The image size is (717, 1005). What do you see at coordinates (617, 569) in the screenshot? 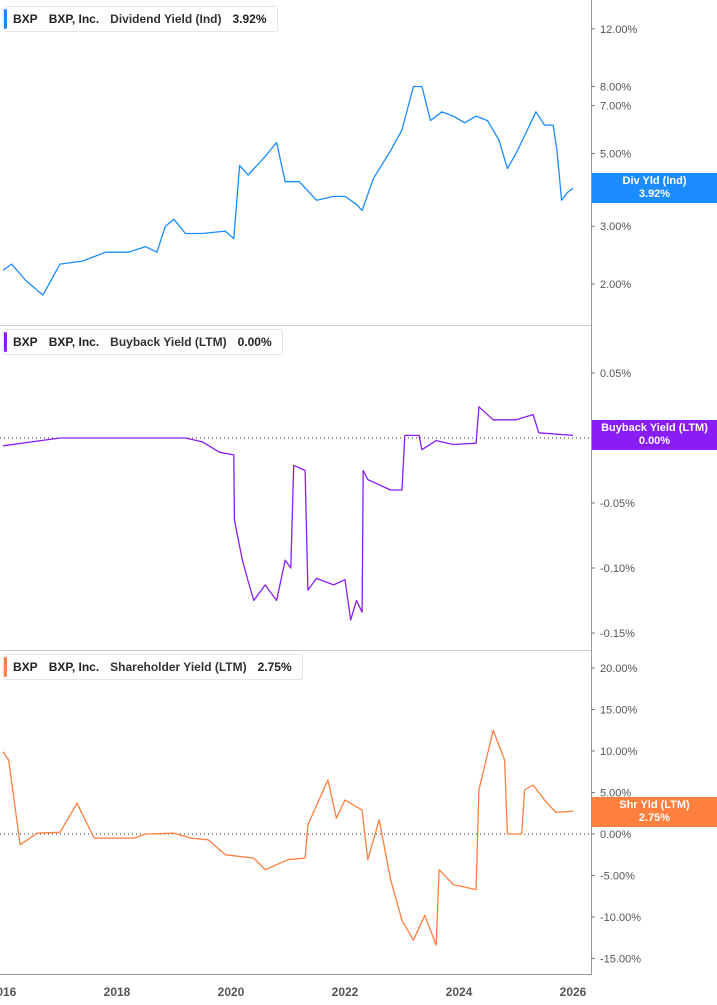
I see `y-tick-label: -0.10%` at bounding box center [617, 569].